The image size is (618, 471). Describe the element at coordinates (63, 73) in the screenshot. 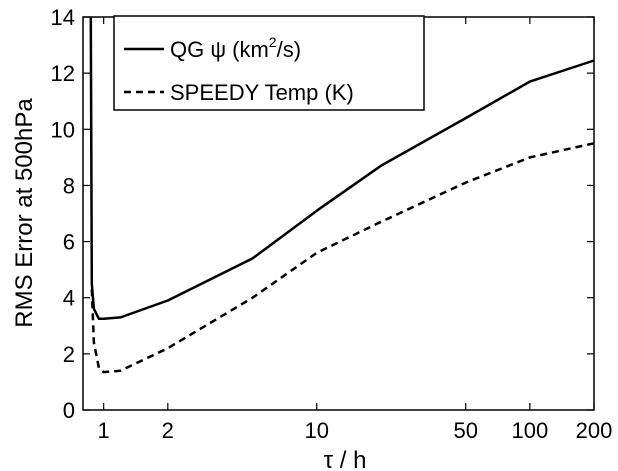

I see `y-tick-label: 12` at that location.